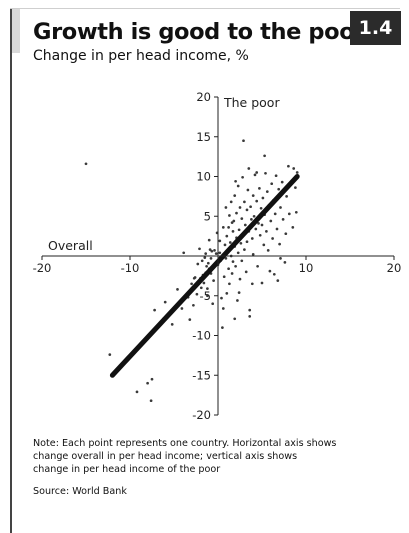  What do you see at coordinates (306, 268) in the screenshot?
I see `x-tick-label: 10` at bounding box center [306, 268].